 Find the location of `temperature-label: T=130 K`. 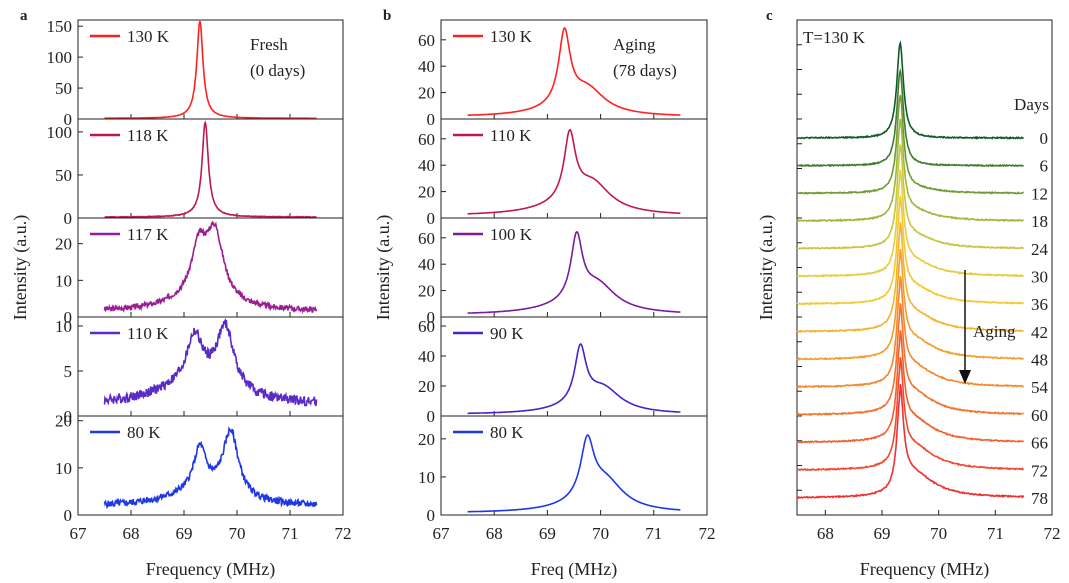

temperature-label: T=130 K is located at coordinates (834, 37).